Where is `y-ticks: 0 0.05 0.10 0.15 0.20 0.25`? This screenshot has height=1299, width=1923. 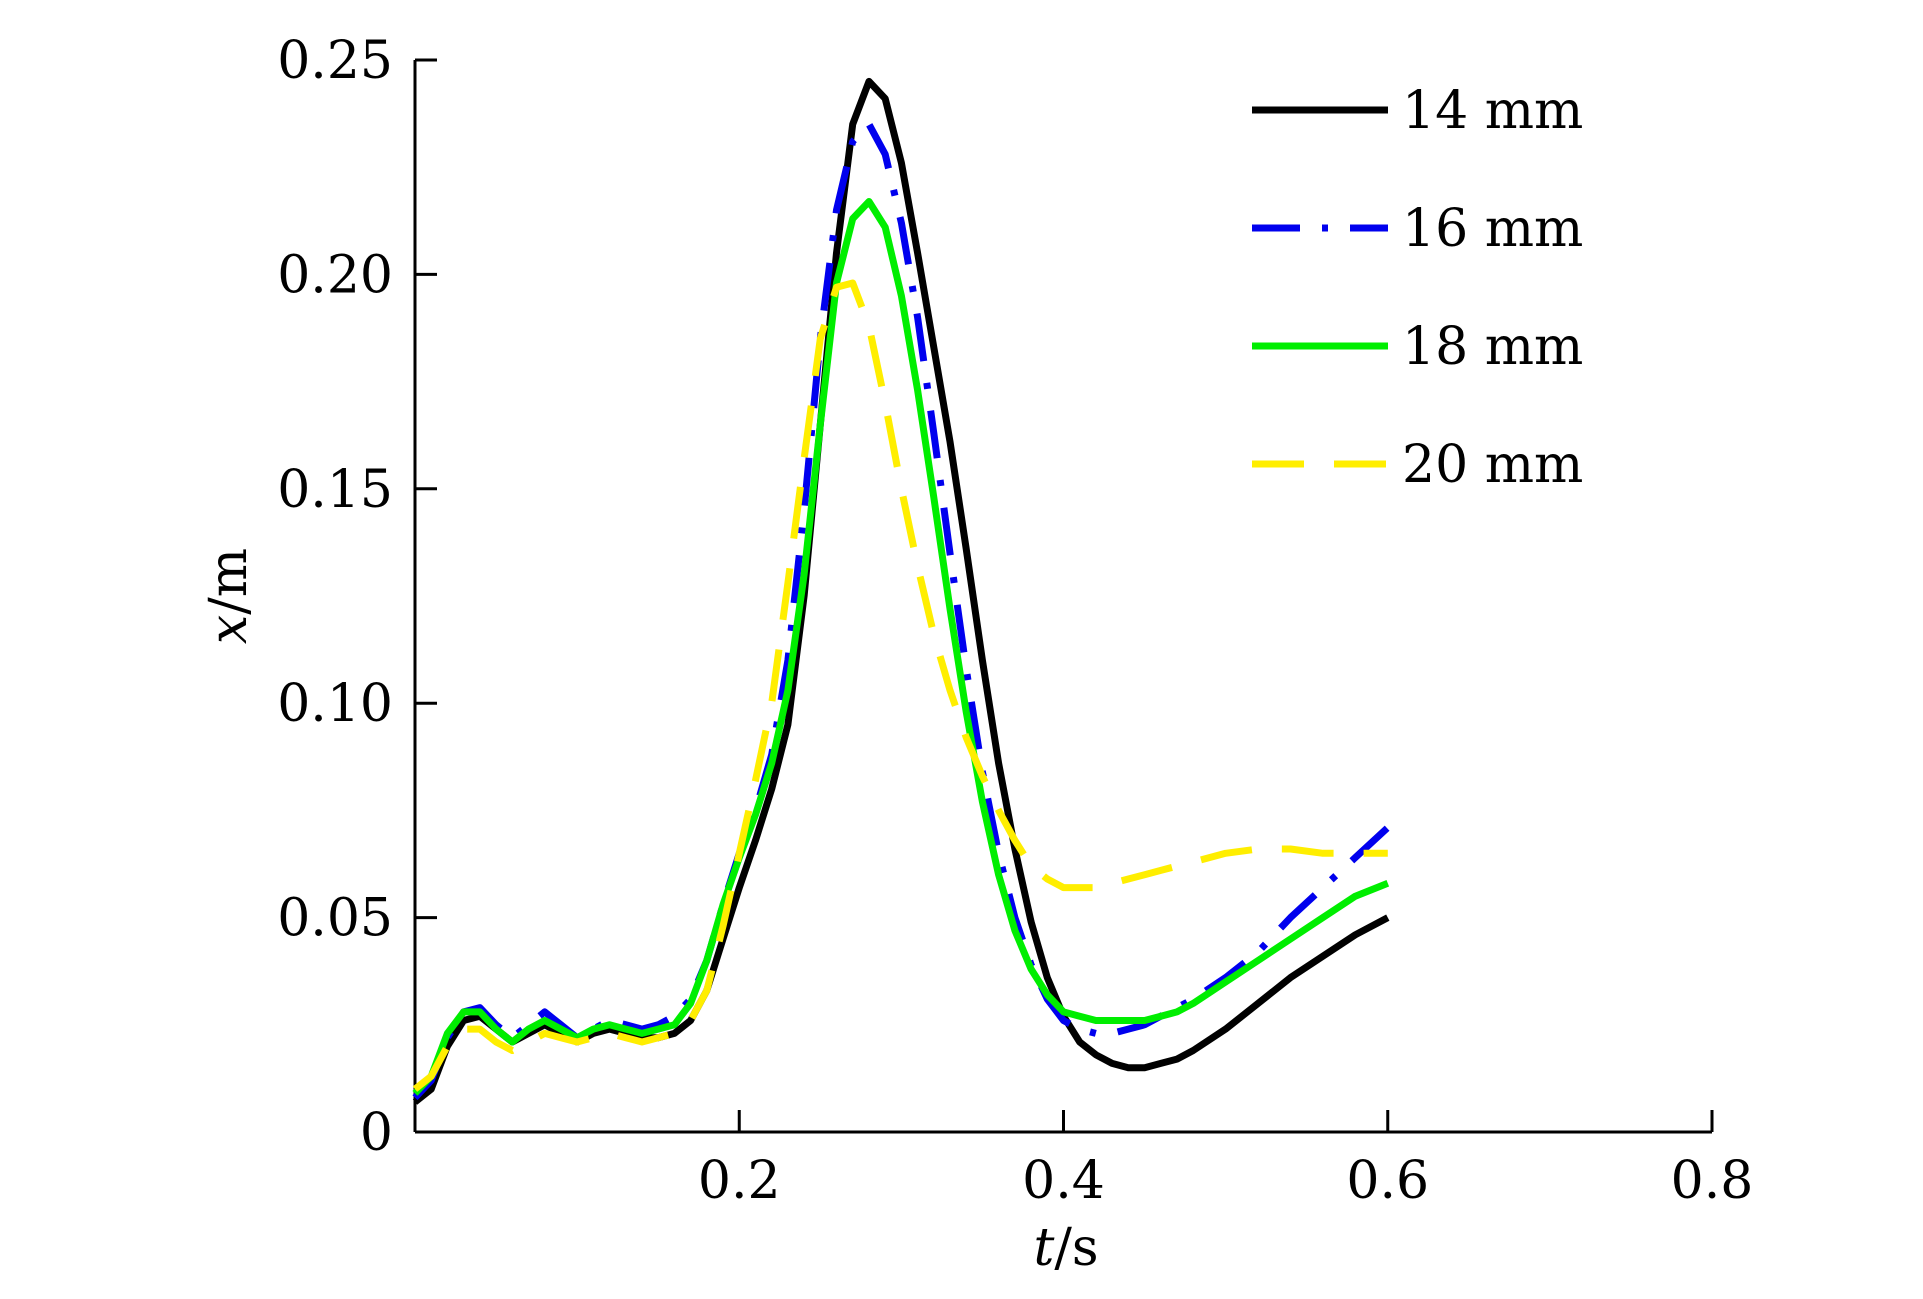
y-ticks: 0 0.05 0.10 0.15 0.20 0.25 is located at coordinates (357, 597).